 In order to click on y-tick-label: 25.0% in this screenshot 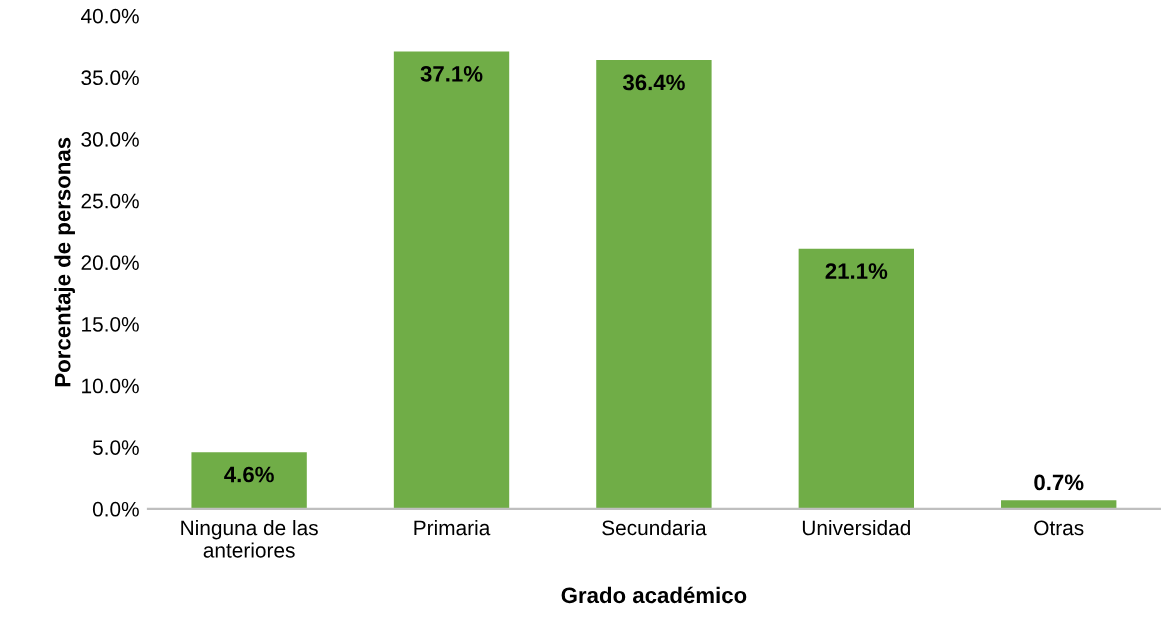, I will do `click(110, 201)`.